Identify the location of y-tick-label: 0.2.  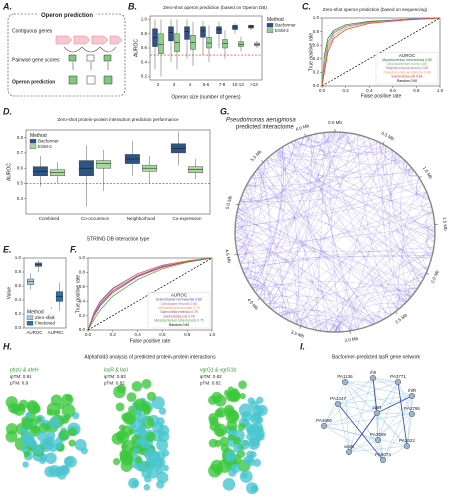
(144, 76).